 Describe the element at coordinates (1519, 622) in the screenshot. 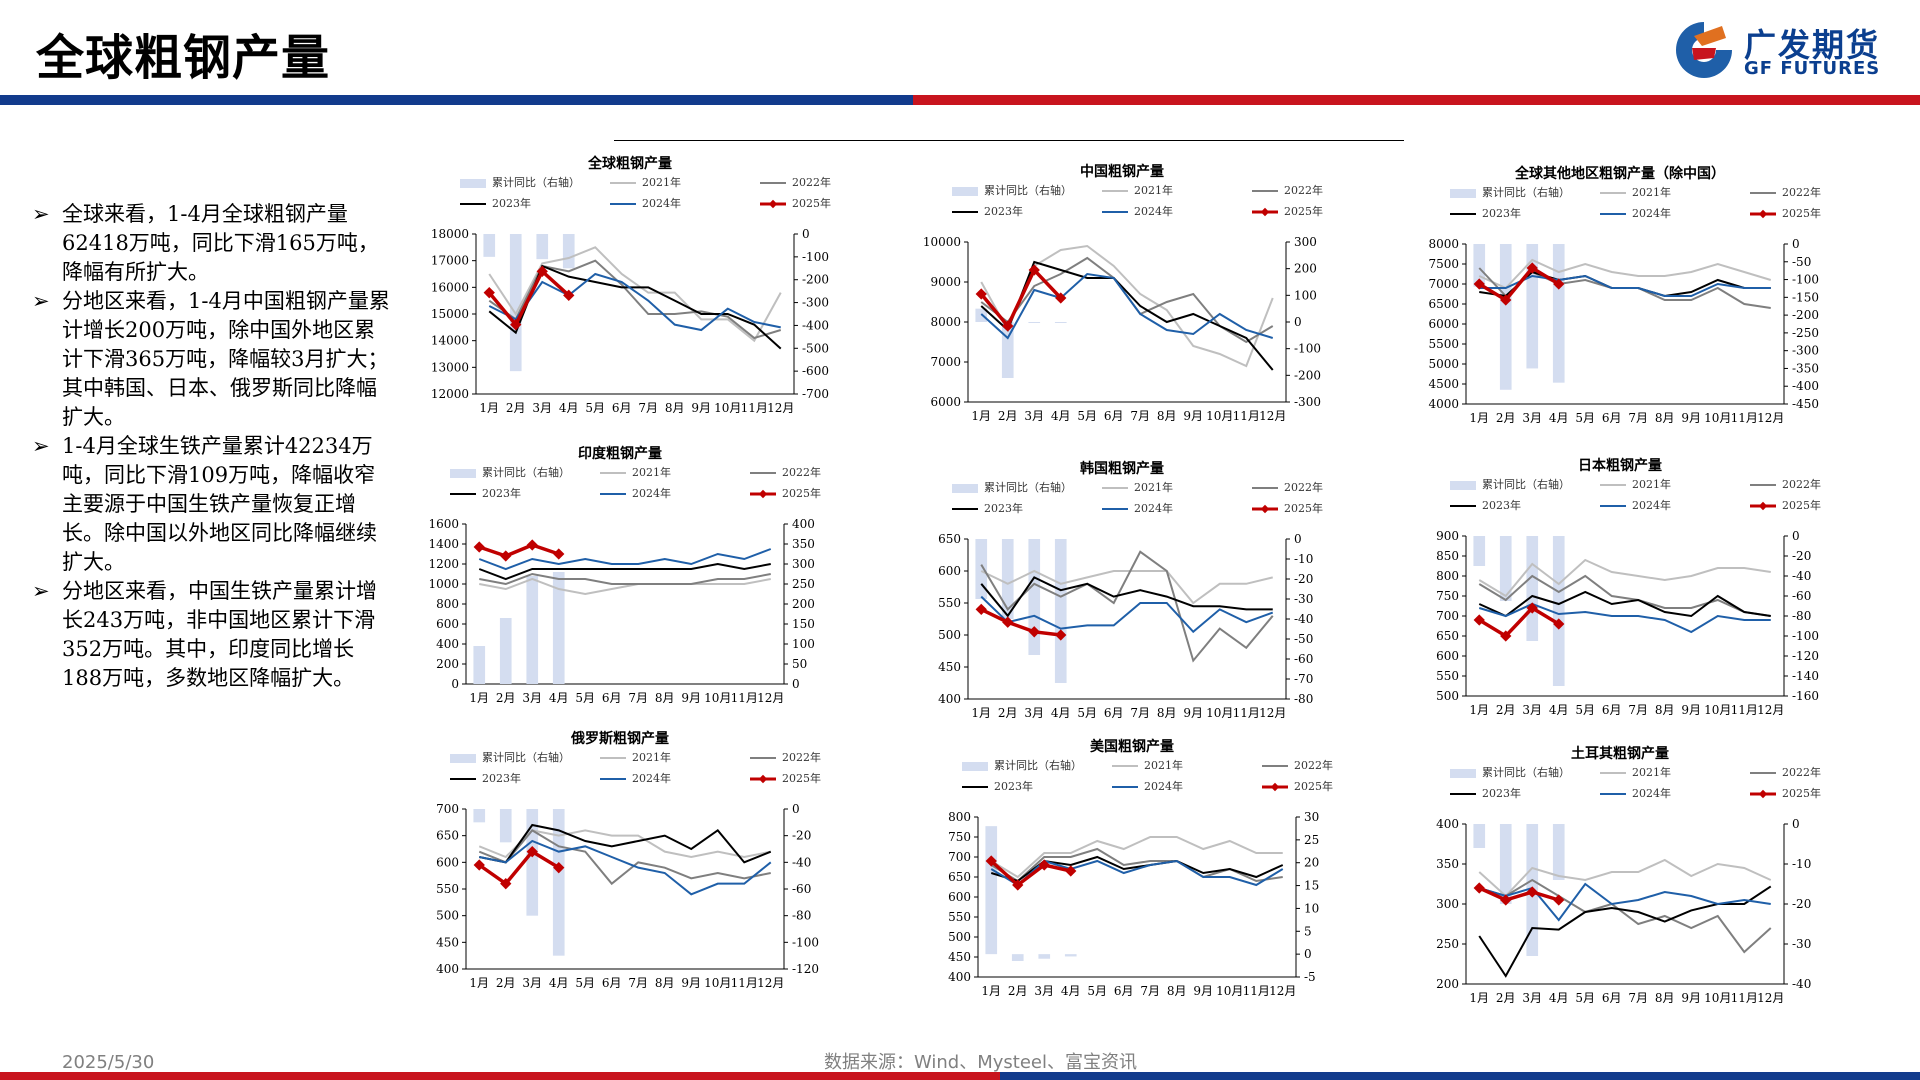

I see `series-line-2025年` at that location.